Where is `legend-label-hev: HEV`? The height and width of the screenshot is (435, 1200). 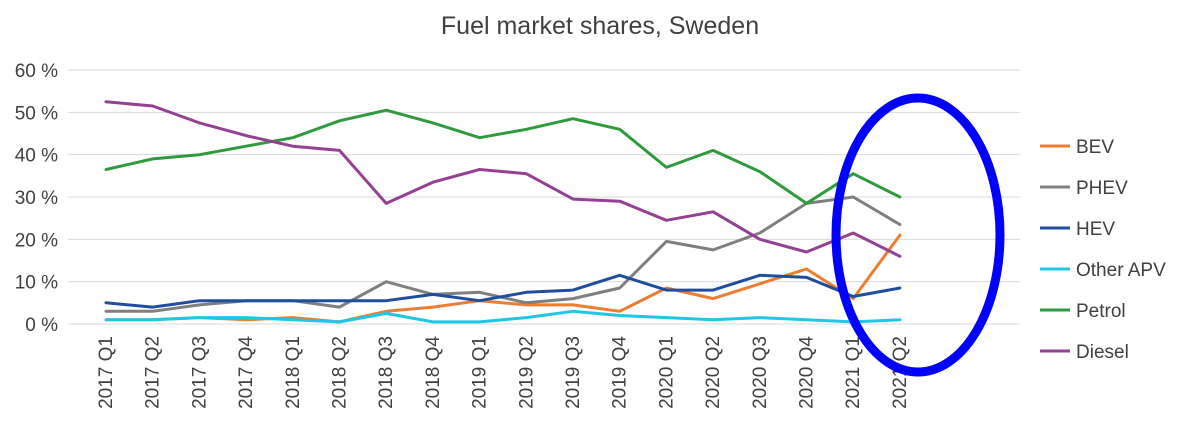
legend-label-hev: HEV is located at coordinates (1095, 229).